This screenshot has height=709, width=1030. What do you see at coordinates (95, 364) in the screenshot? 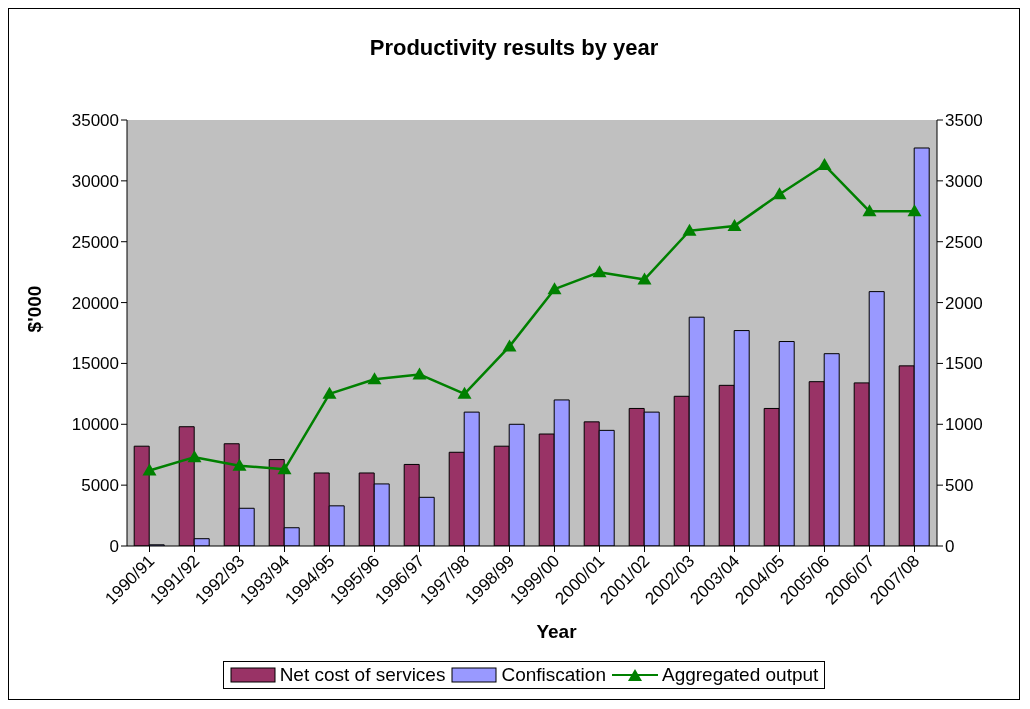
I see `y-tick-label: 15000` at bounding box center [95, 364].